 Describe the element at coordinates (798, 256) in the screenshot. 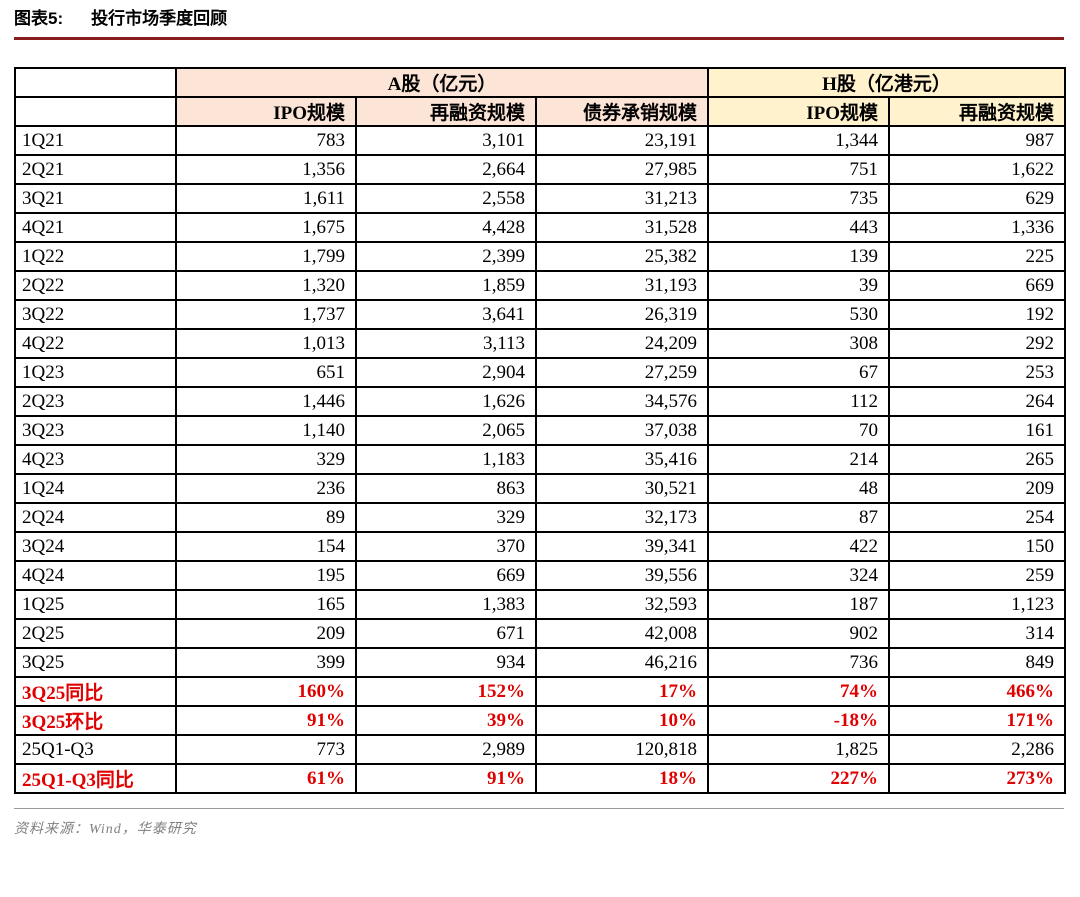

I see `value-cell: 139` at that location.